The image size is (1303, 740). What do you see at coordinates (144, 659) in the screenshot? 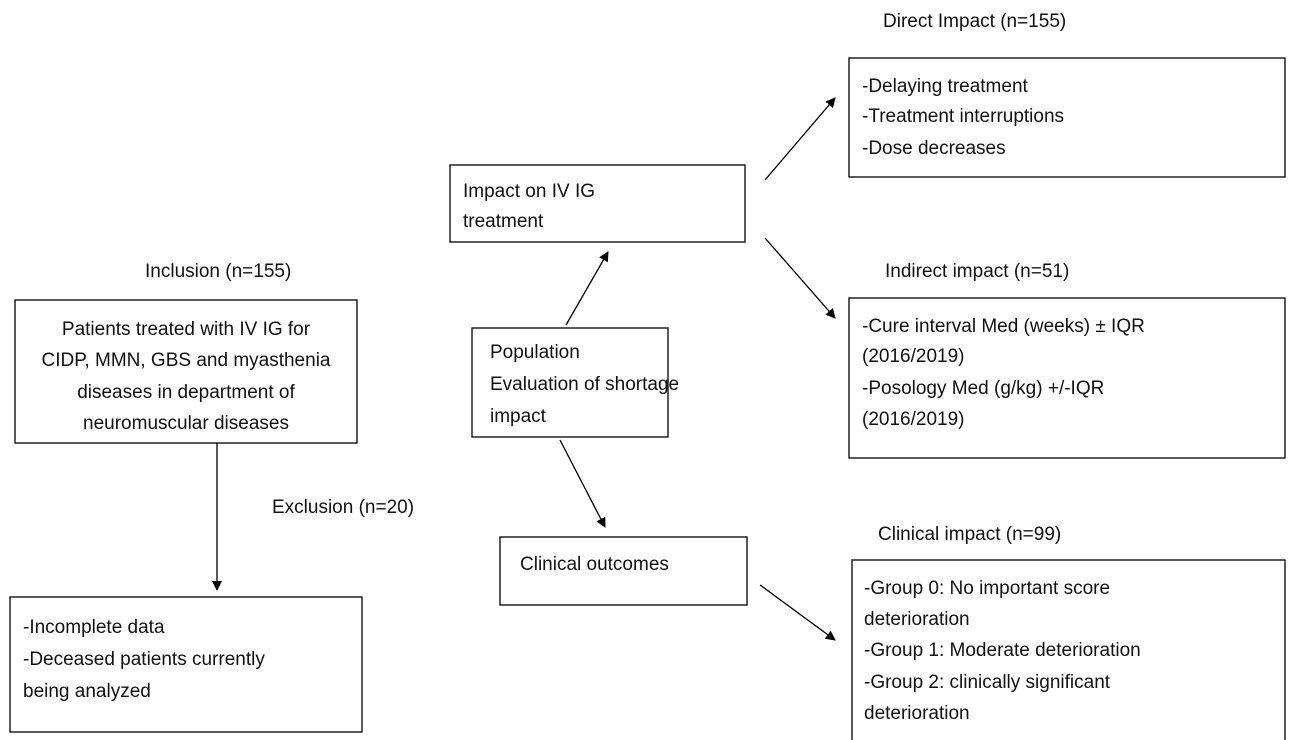
I see `box-line: -Deceased patients currently` at bounding box center [144, 659].